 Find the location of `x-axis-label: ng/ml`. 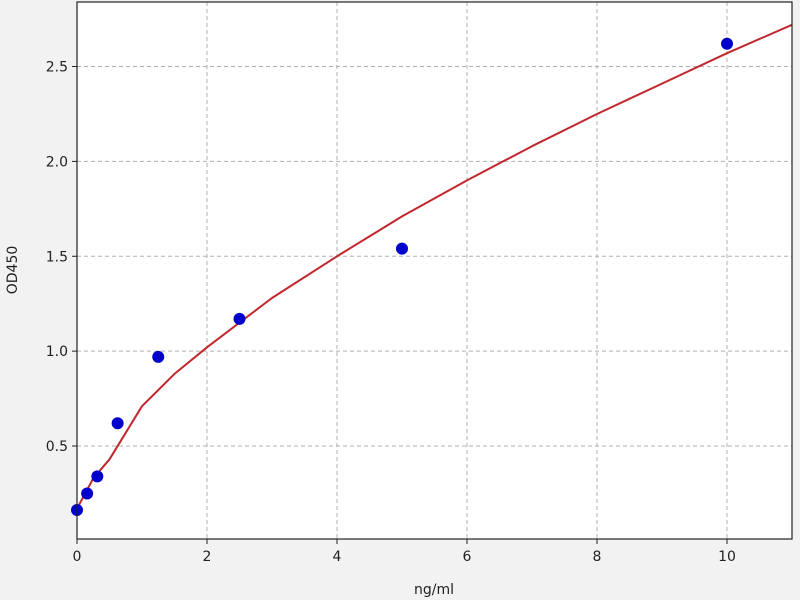

x-axis-label: ng/ml is located at coordinates (434, 590).